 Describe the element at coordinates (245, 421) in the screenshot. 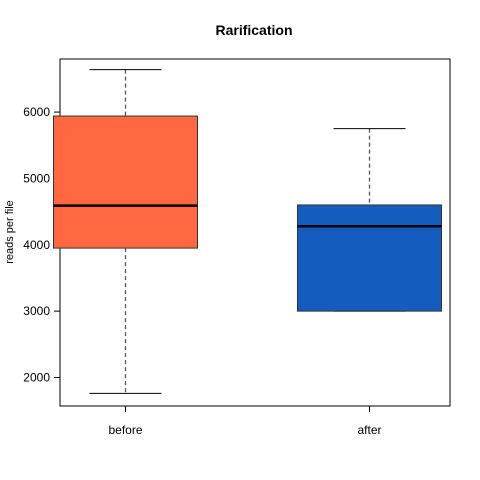

I see `x-axis: before after` at that location.